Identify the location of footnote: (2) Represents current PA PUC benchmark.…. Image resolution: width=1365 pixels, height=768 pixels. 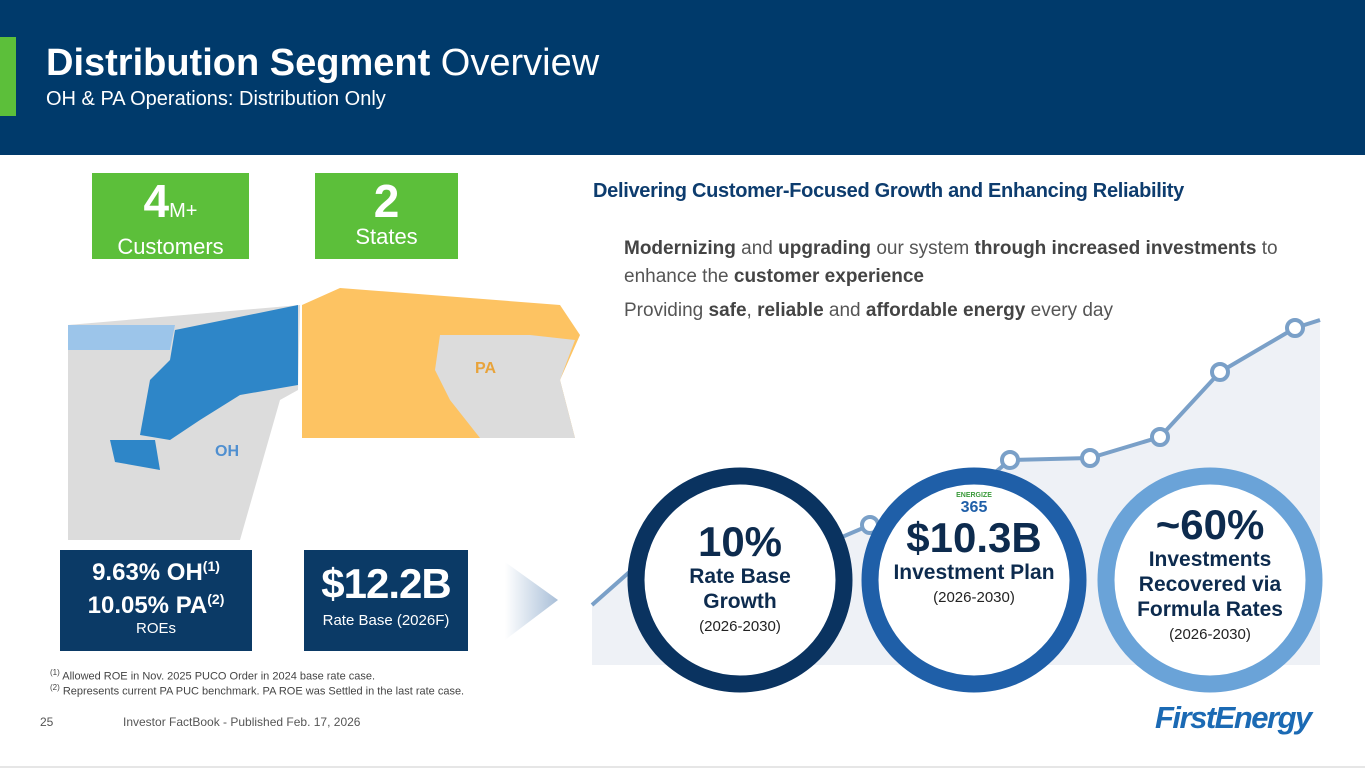
(257, 690).